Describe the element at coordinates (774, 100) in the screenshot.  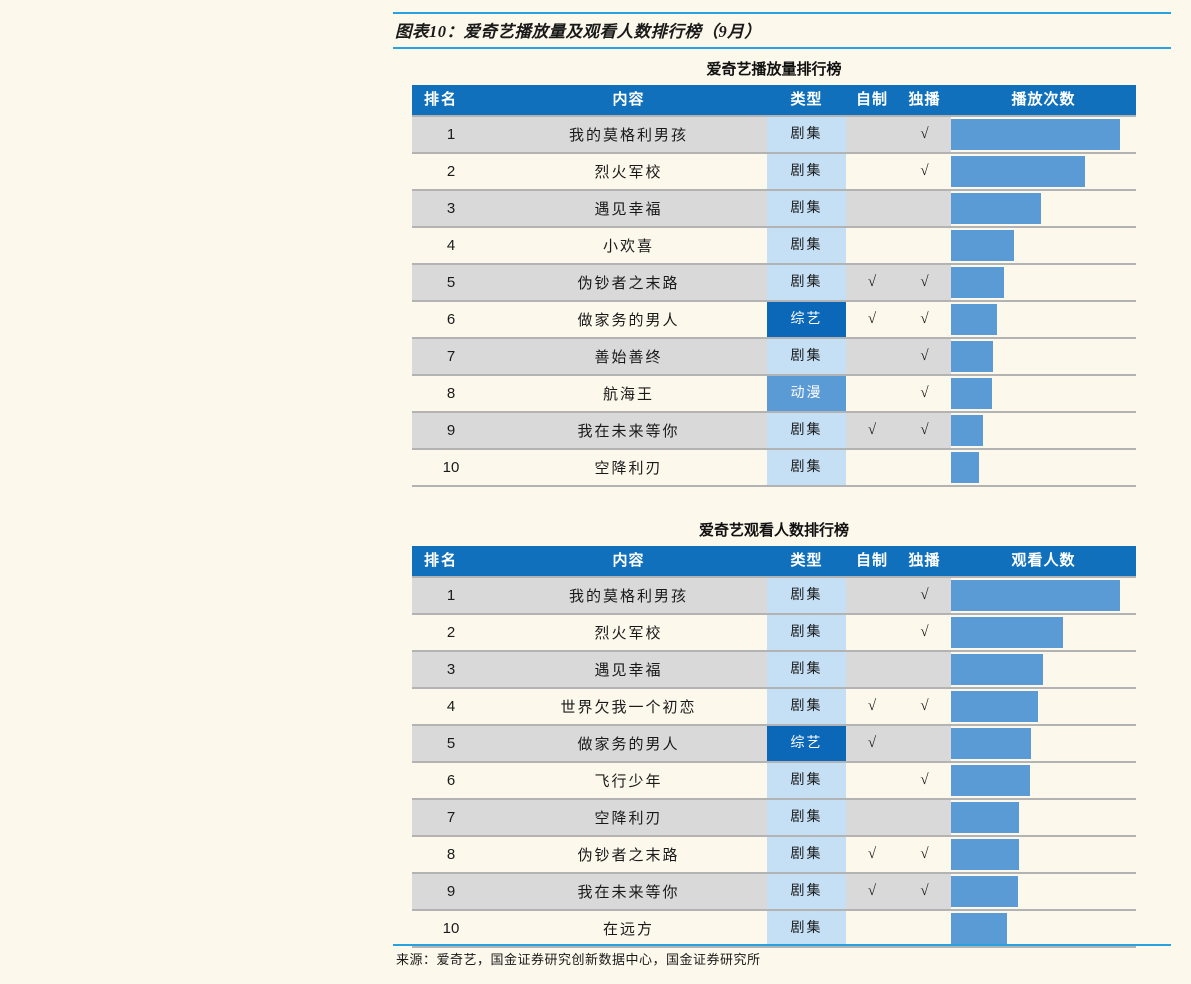
I see `table-header-0: 排名 内容 类型 自制 独播 播放次数` at that location.